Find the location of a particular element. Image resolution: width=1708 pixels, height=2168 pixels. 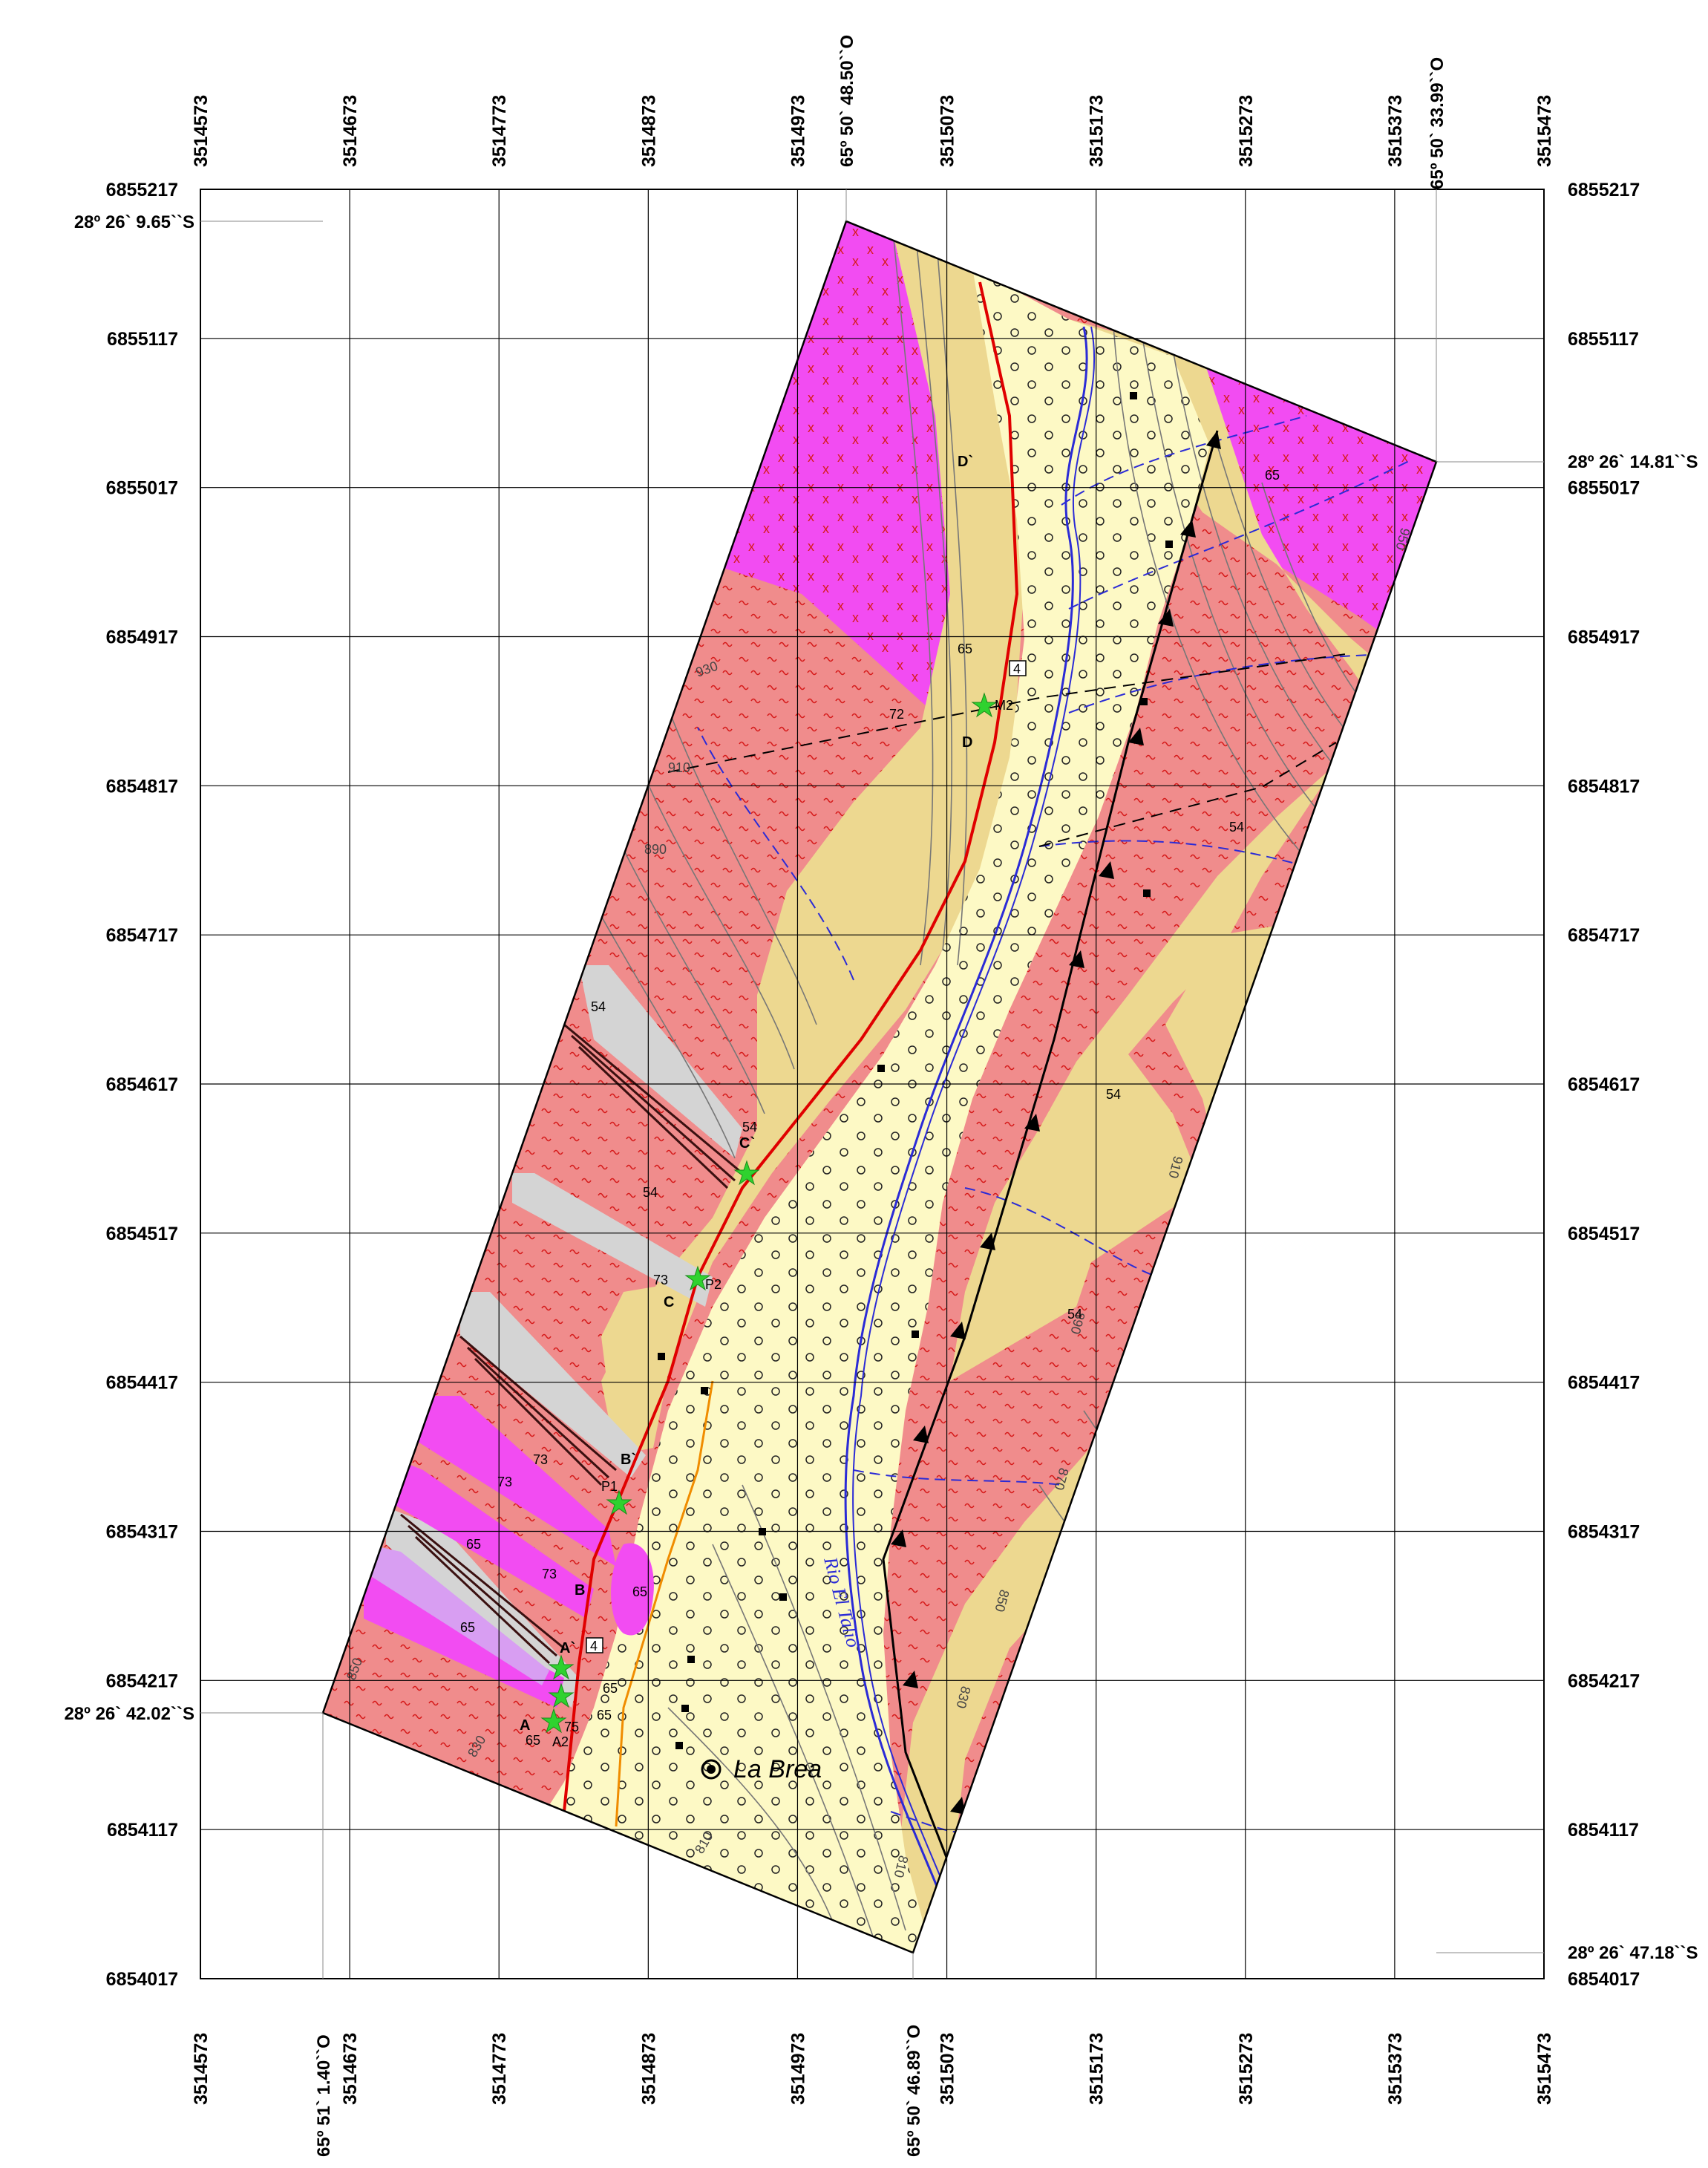

right-northing-label: 6854417 is located at coordinates (1604, 1383).